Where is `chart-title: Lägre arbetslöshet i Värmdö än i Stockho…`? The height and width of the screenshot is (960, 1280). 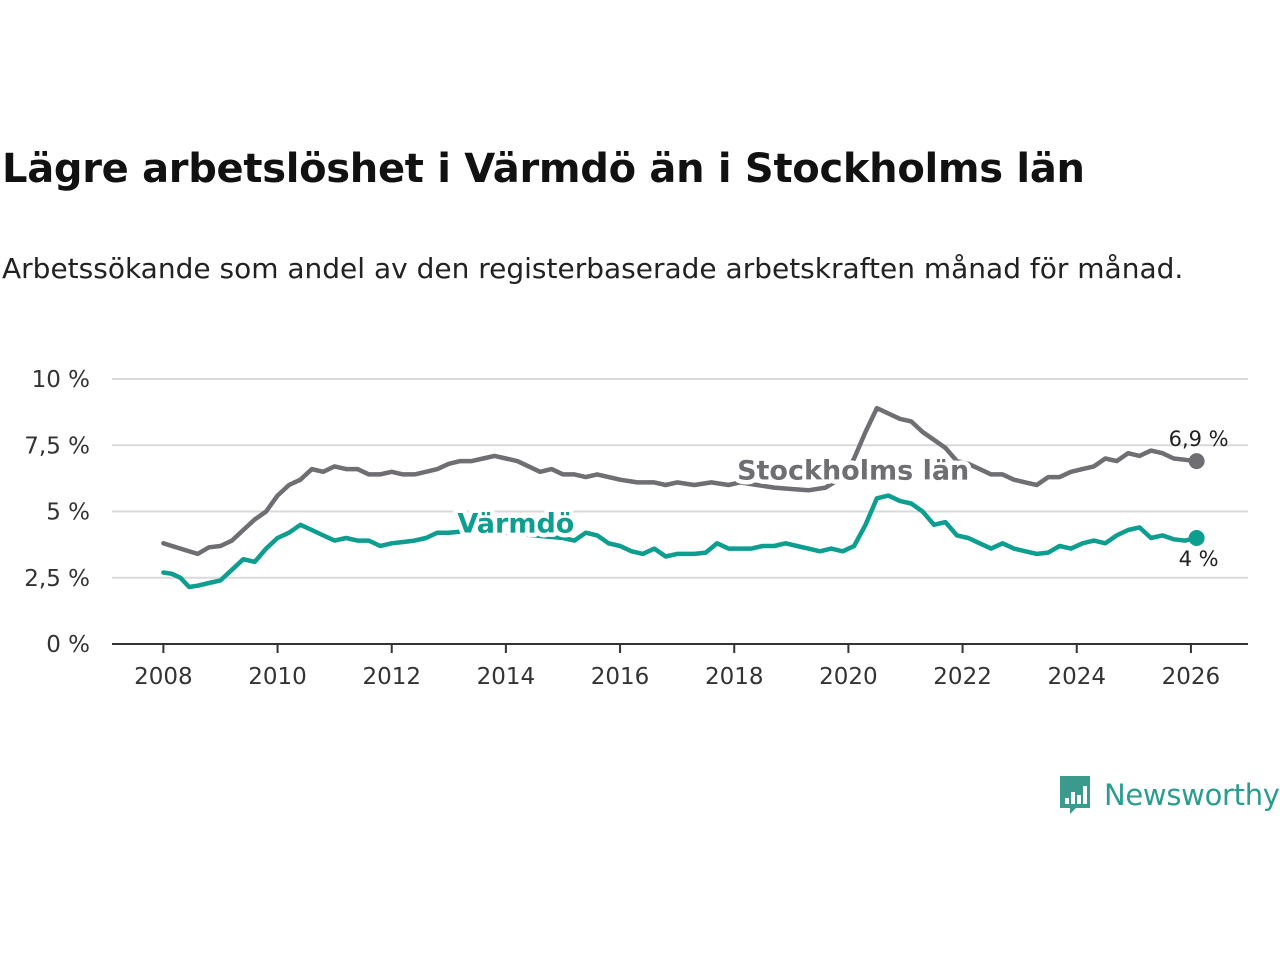
chart-title: Lägre arbetslöshet i Värmdö än i Stockho… is located at coordinates (543, 169).